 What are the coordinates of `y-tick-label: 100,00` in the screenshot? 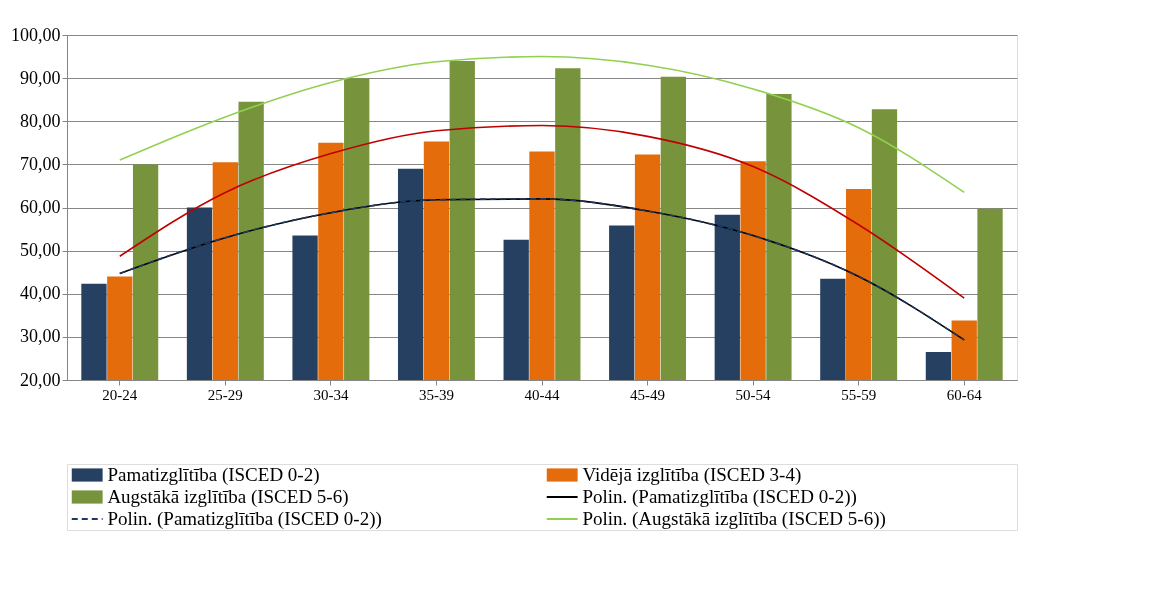 It's located at (36, 34).